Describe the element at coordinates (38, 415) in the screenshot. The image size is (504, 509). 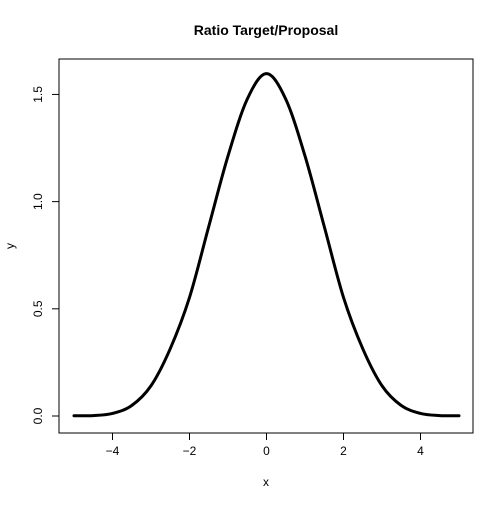
I see `y-tick-label: 0.0` at that location.